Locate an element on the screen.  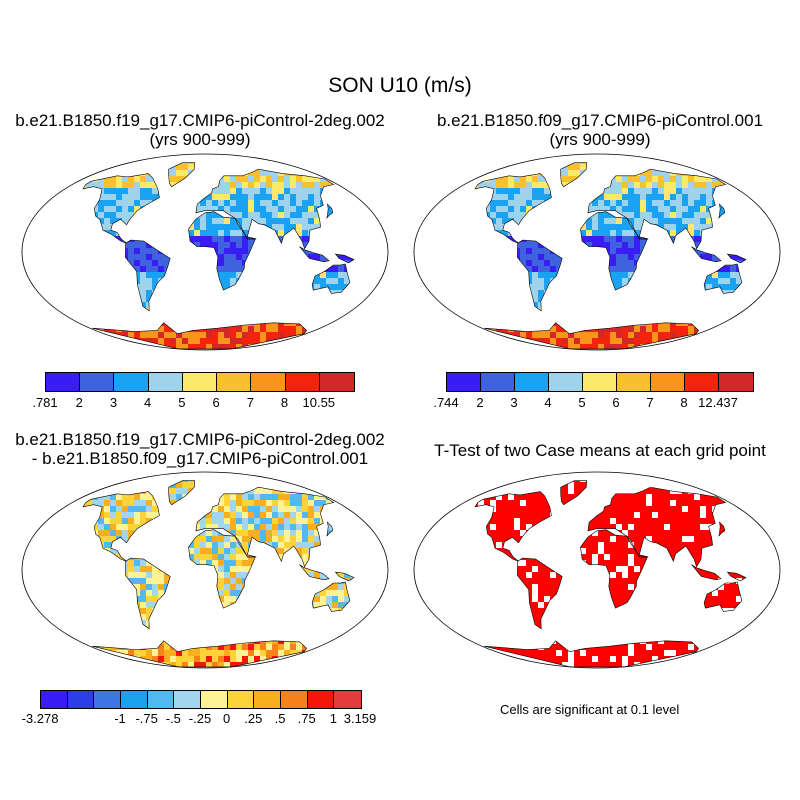
colorbar-tick-label: 12.437 is located at coordinates (718, 402).